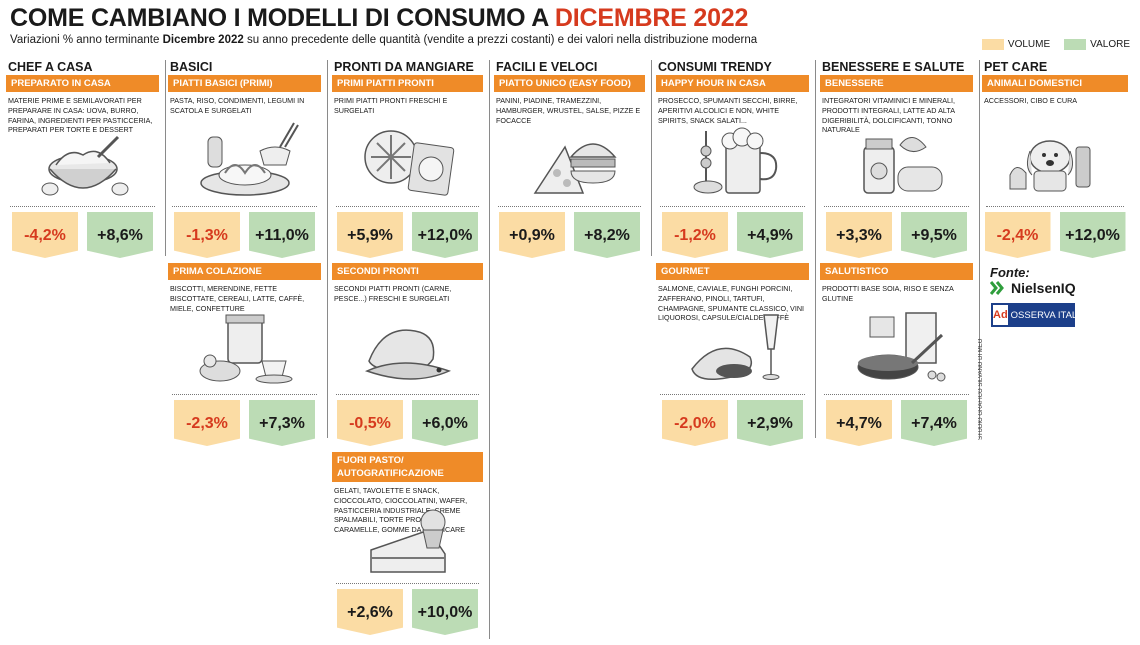  Describe the element at coordinates (1016, 67) in the screenshot. I see `column-title: PET CARE` at that location.